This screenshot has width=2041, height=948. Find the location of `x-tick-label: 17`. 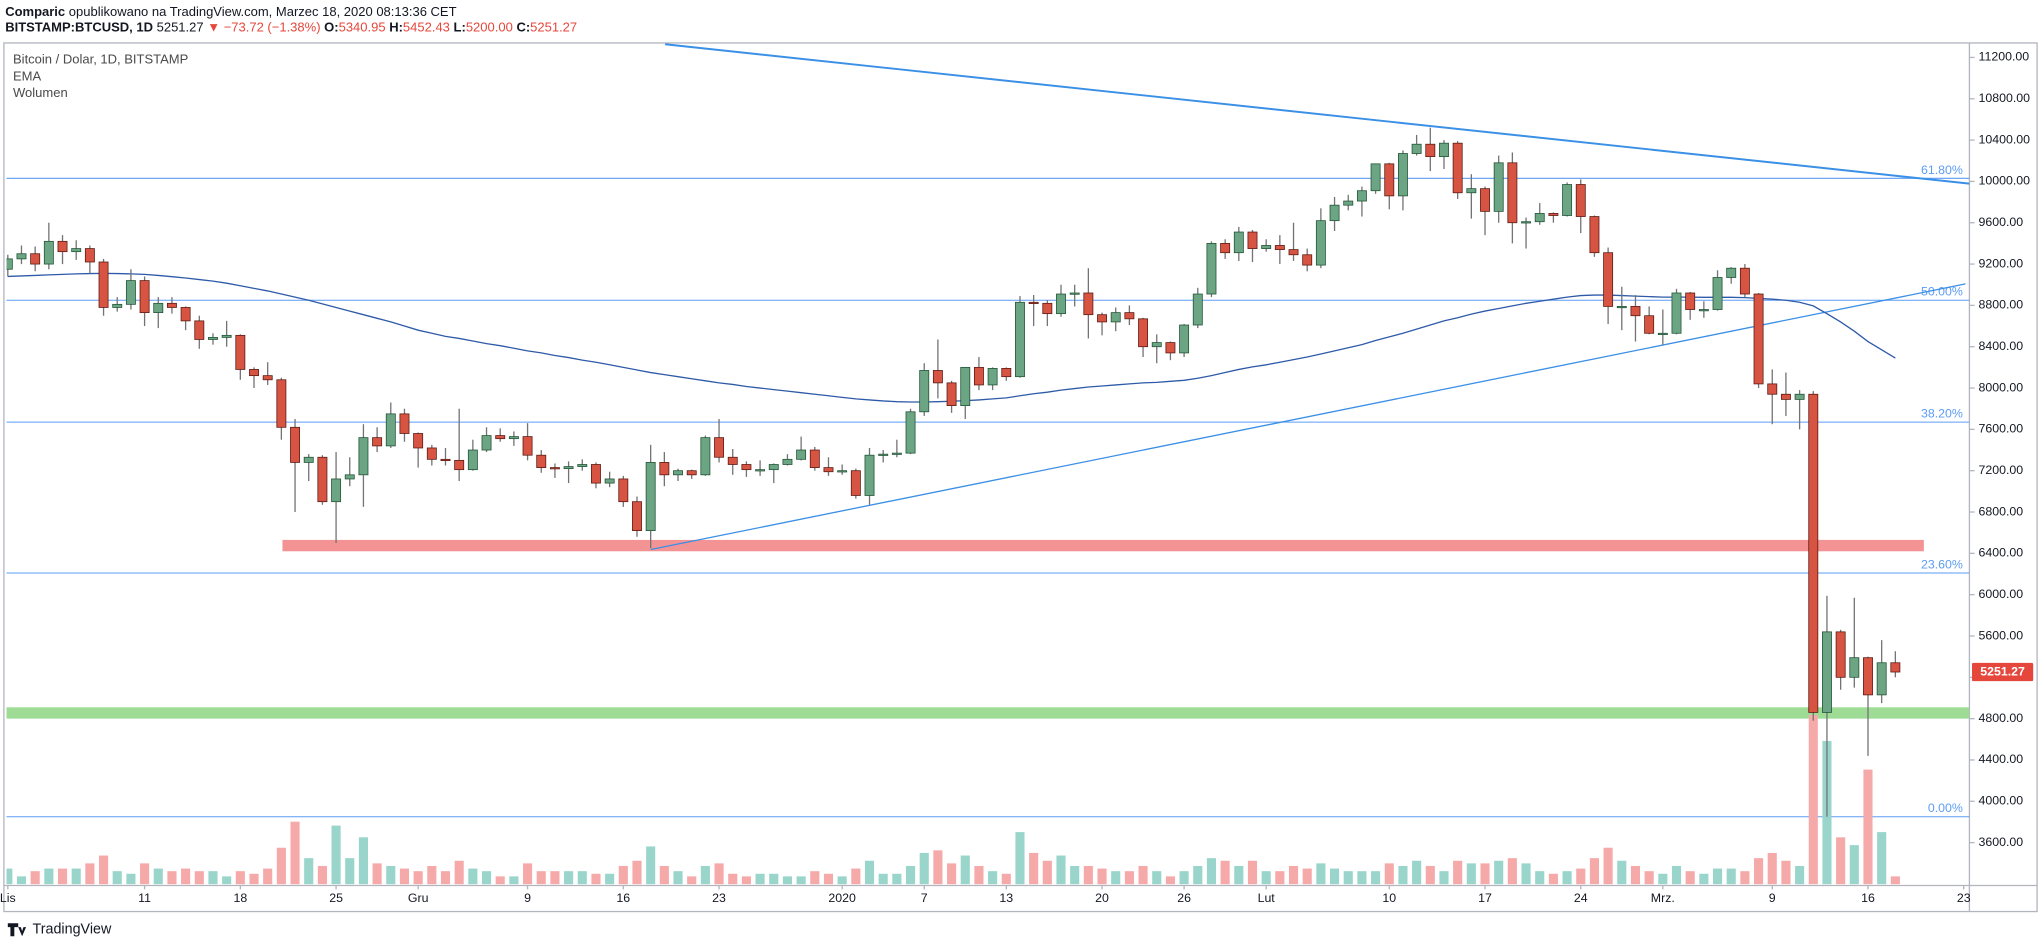

x-tick-label: 17 is located at coordinates (1485, 898).